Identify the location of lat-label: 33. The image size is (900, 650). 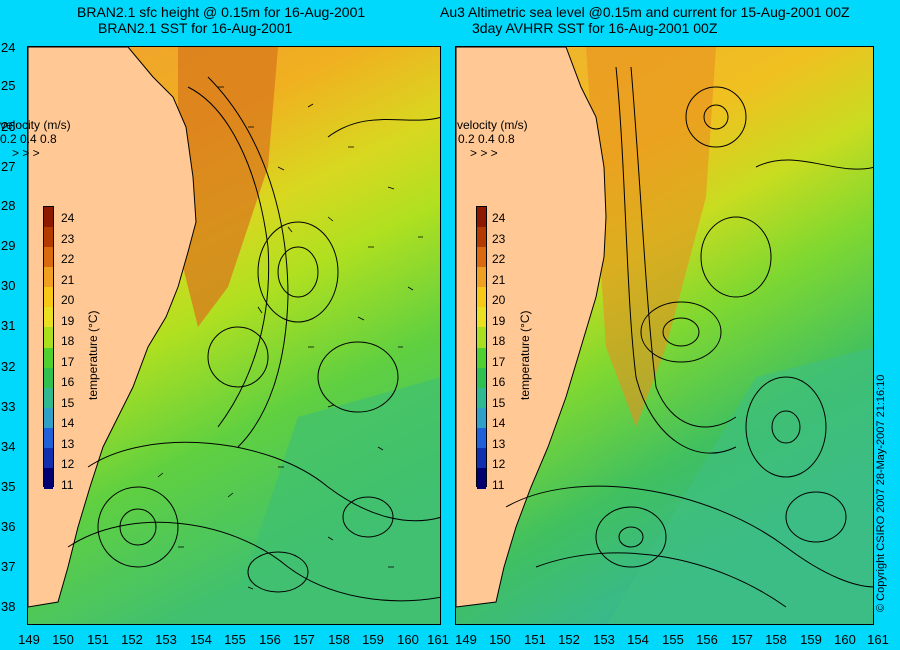
(8, 406).